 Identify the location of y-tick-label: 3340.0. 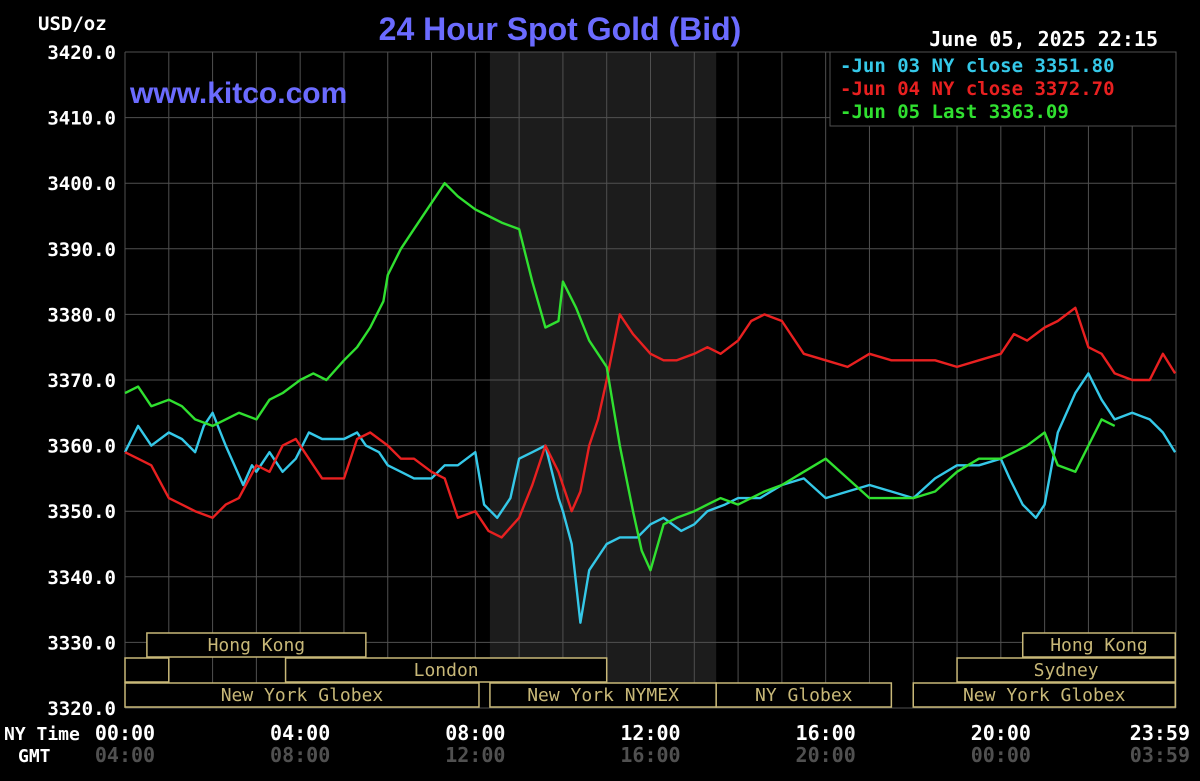
(81, 578).